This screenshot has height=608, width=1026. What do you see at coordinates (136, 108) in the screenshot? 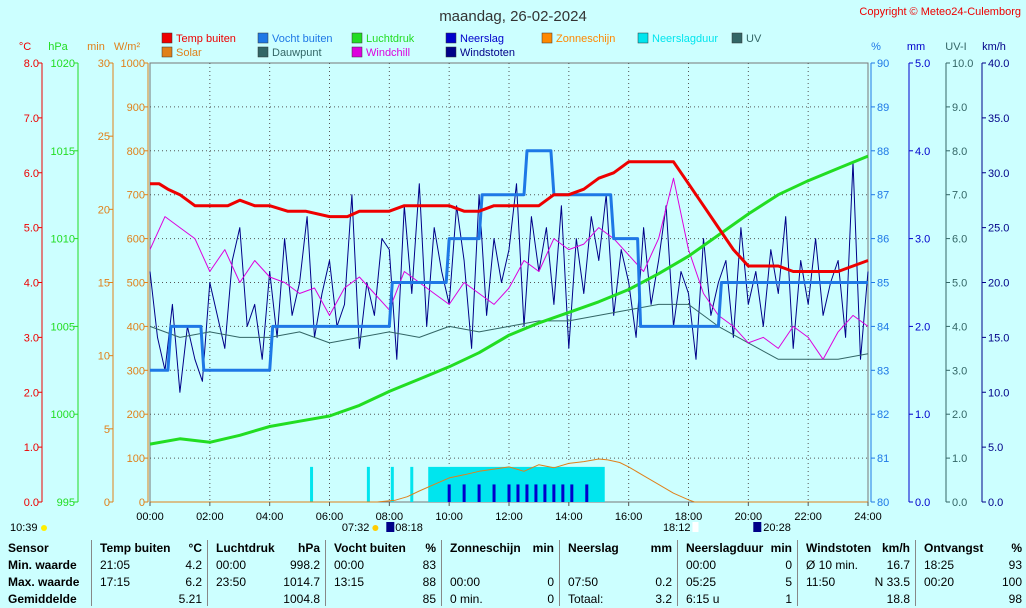
I see `axis-tick-label: 900` at bounding box center [136, 108].